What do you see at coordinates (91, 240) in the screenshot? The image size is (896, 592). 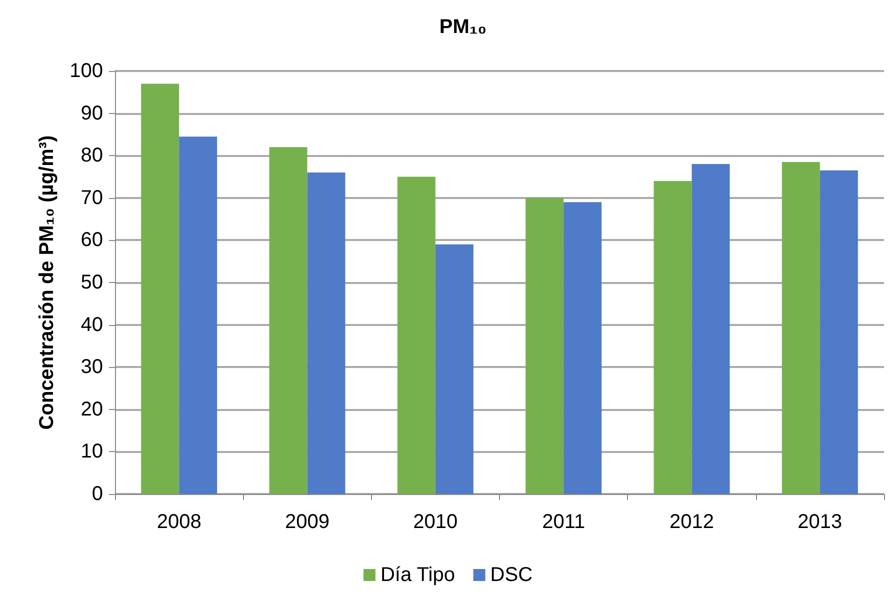 I see `y-tick-label: 60` at bounding box center [91, 240].